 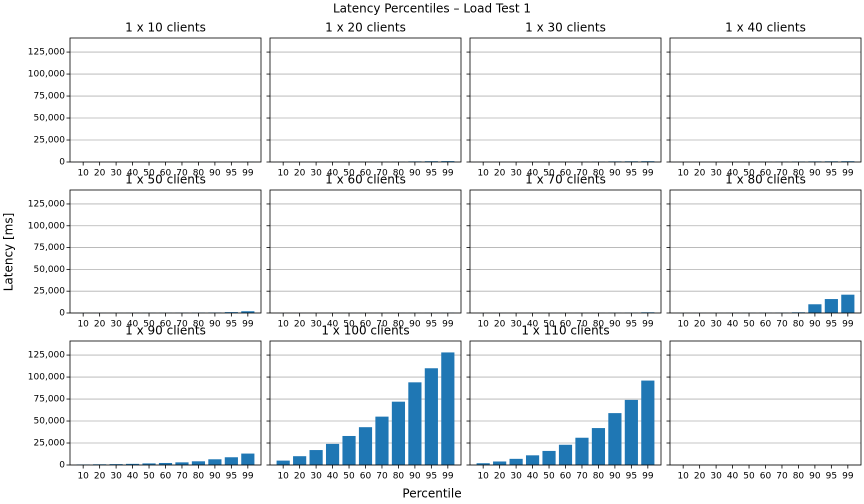 I want to click on subplot-title: 1 x 110 clients, so click(x=565, y=331).